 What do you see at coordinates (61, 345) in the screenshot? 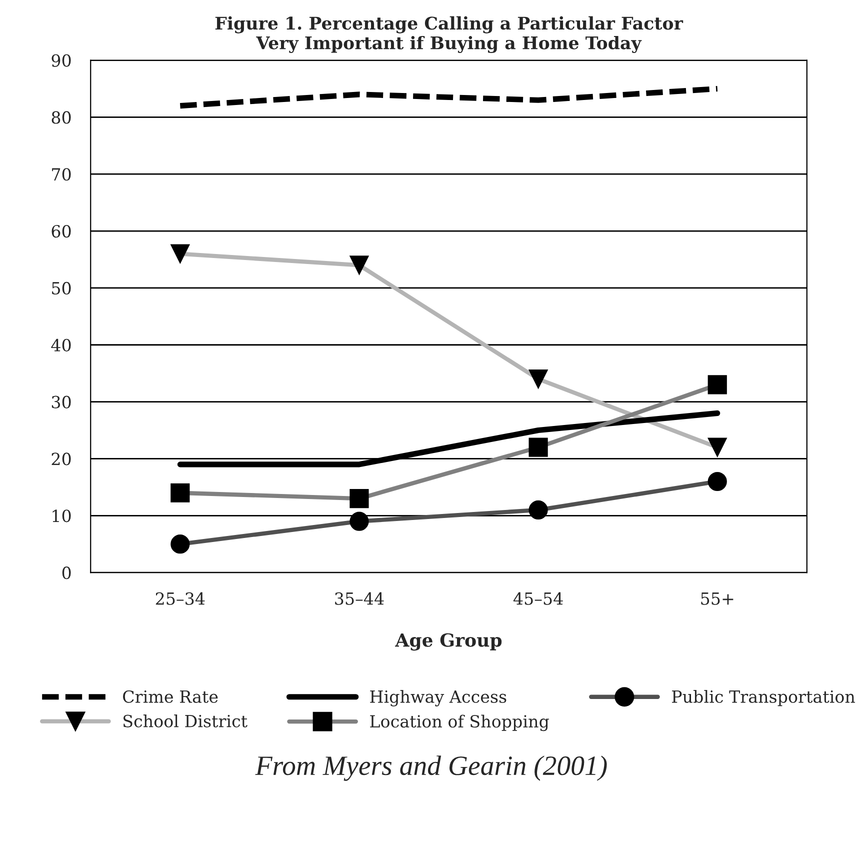
I see `y-tick-label: 40` at bounding box center [61, 345].